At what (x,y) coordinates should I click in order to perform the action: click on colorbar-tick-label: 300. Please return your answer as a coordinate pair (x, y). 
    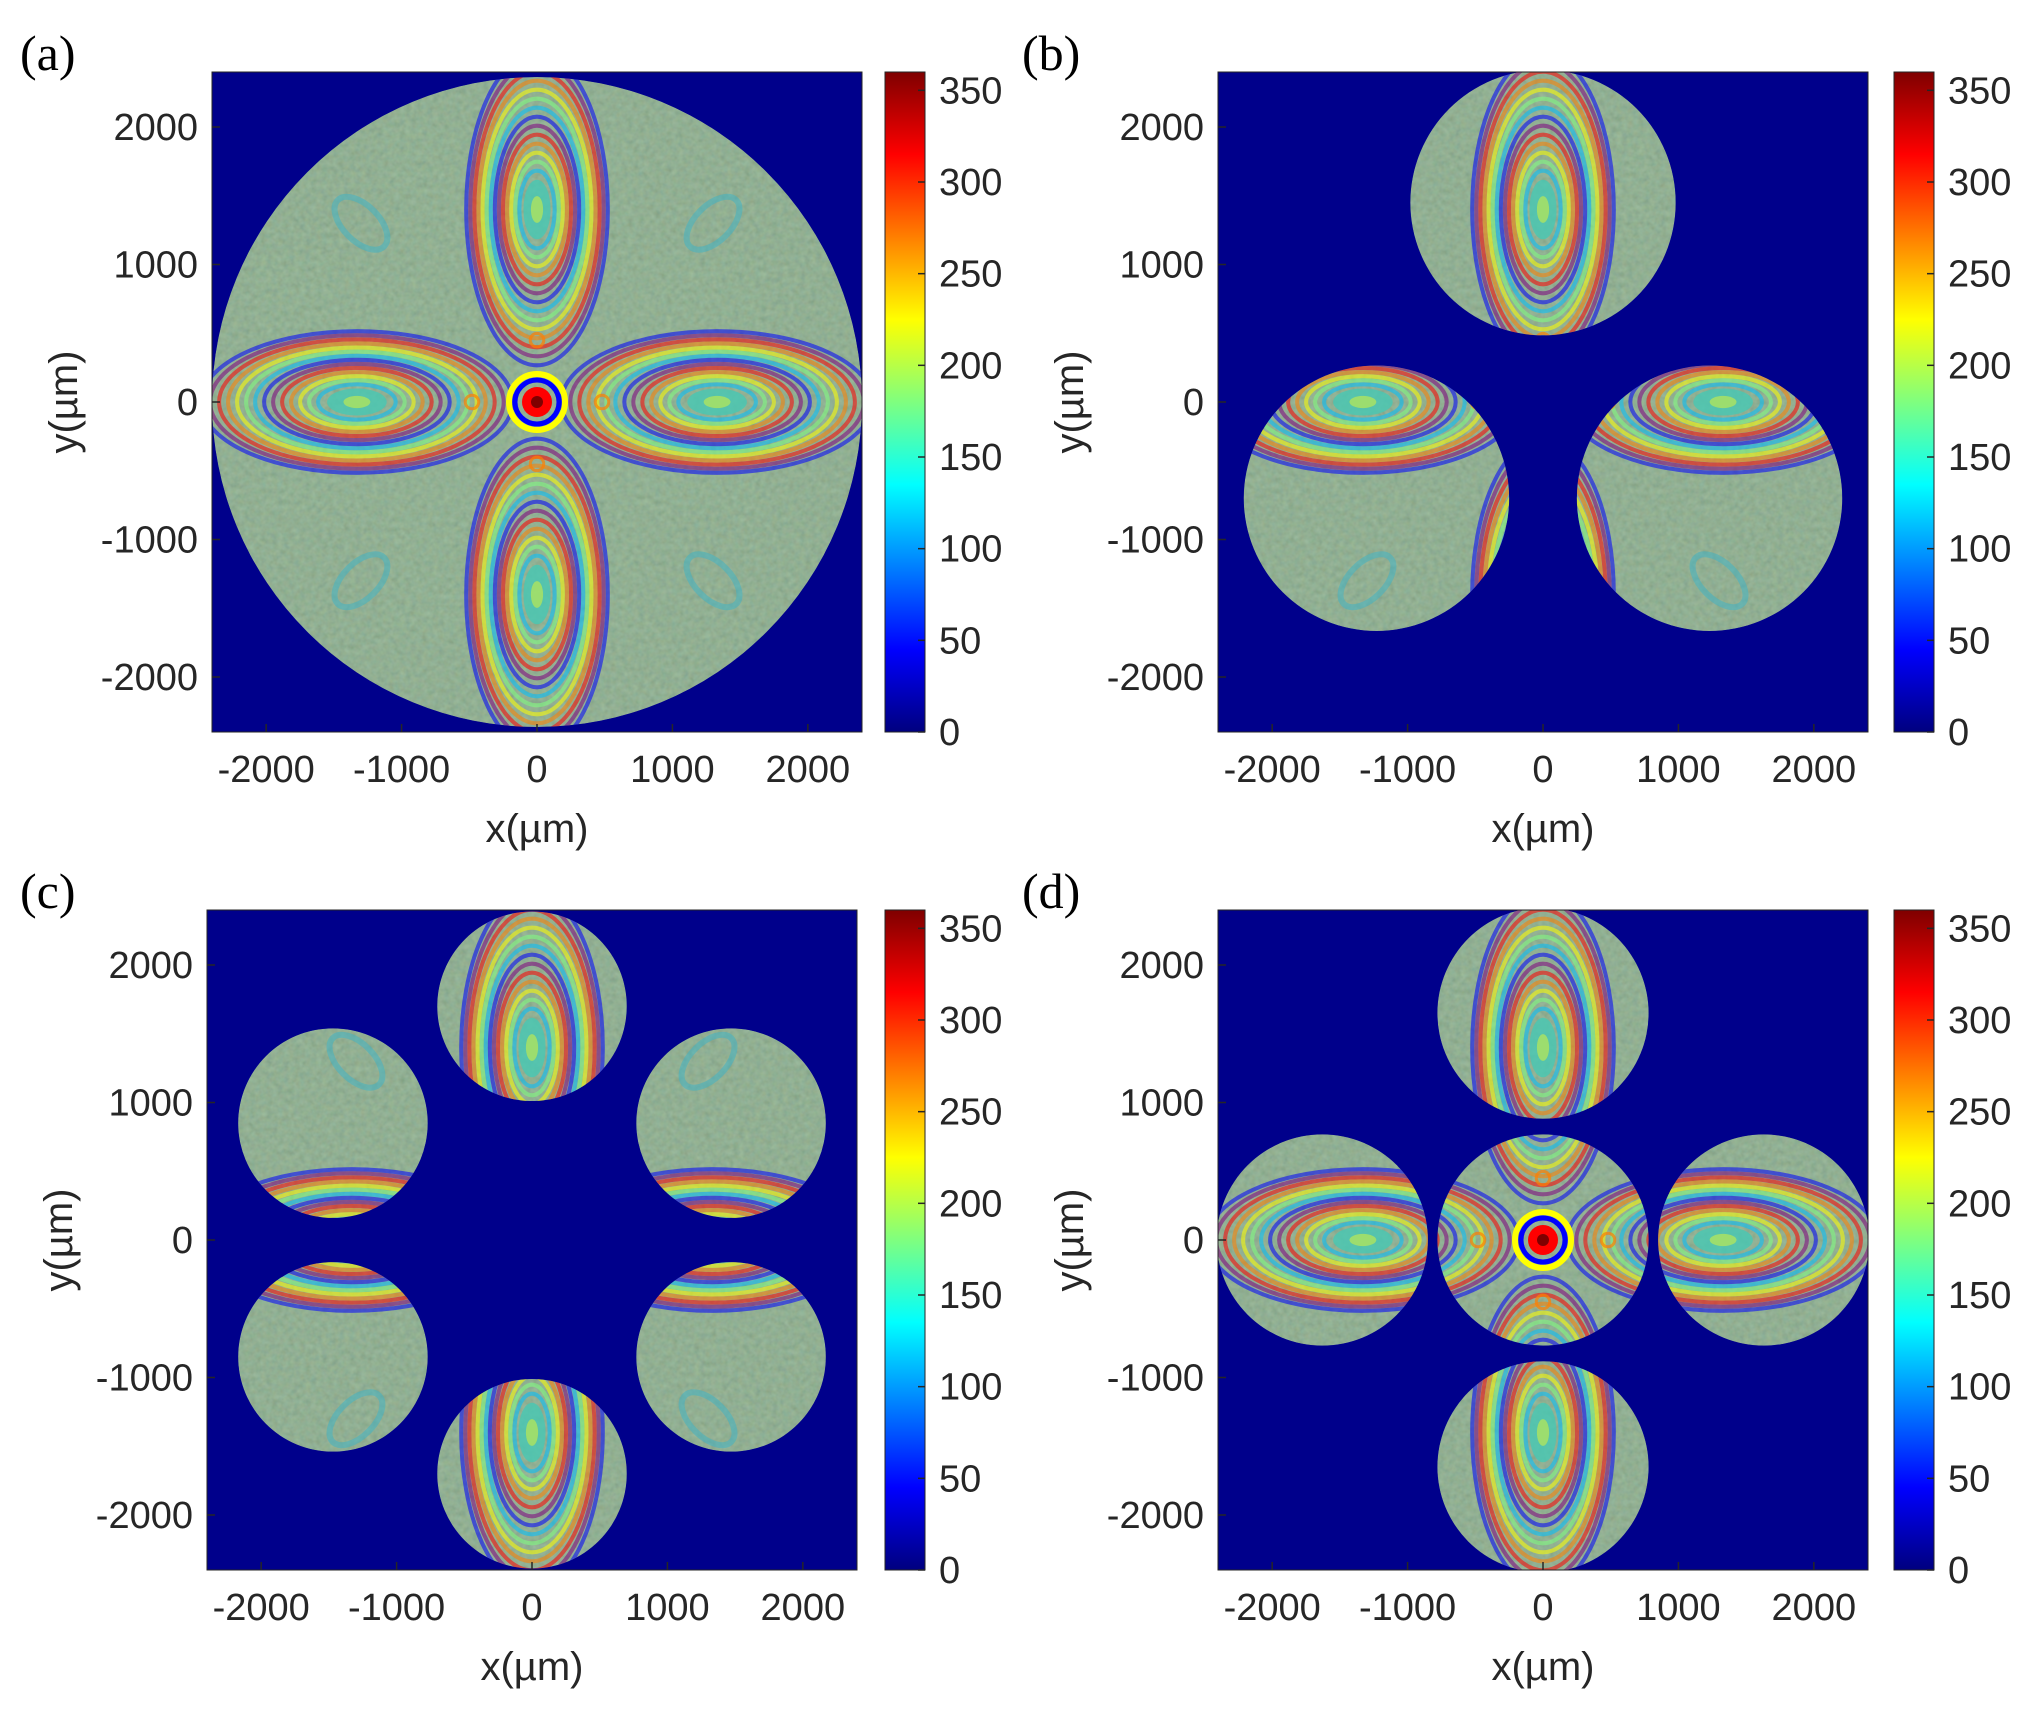
    Looking at the image, I should click on (1979, 183).